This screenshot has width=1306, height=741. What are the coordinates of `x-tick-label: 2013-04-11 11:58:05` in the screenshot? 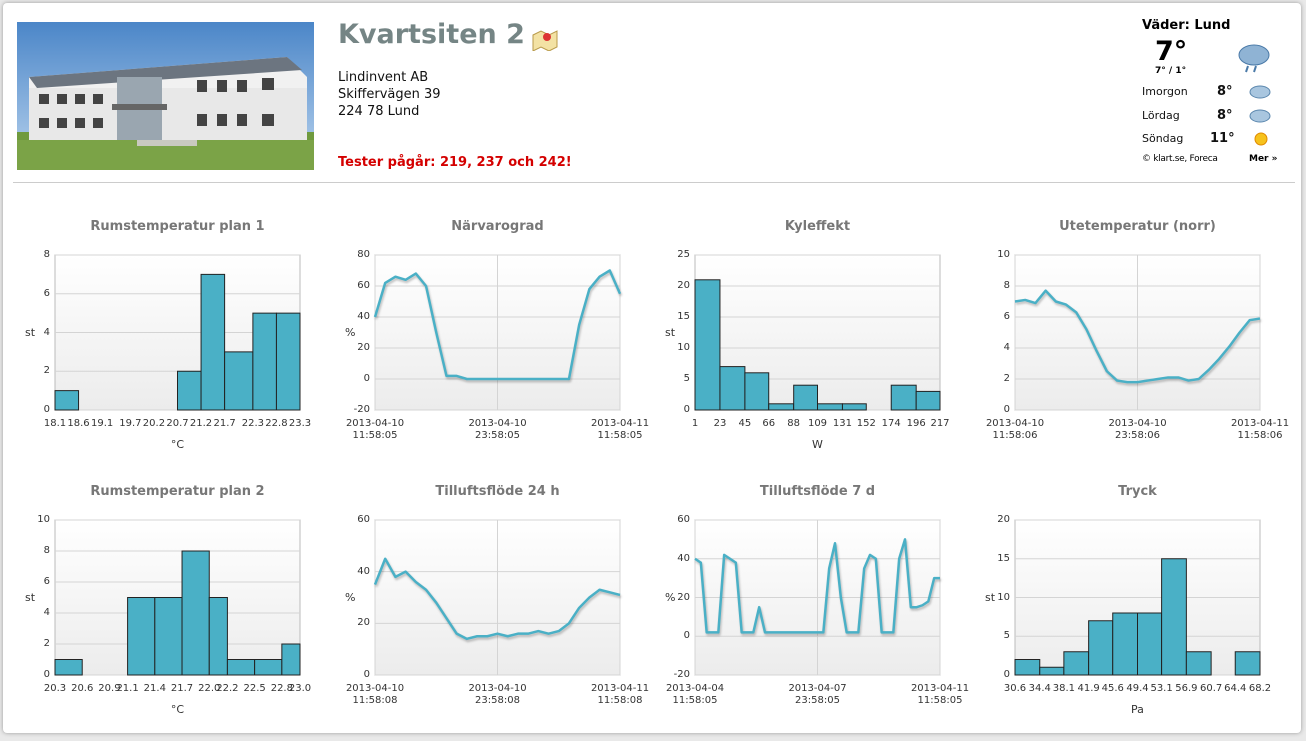 It's located at (620, 429).